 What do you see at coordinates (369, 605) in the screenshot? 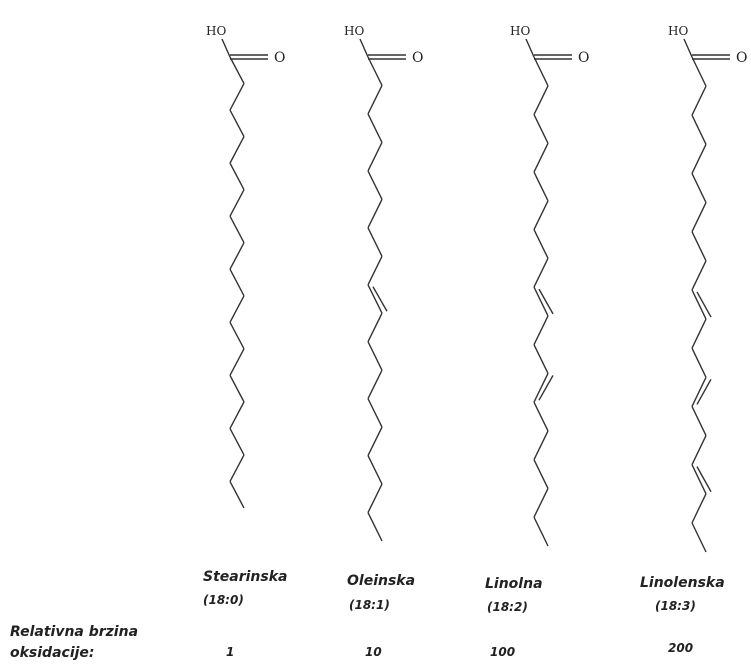
I see `acid-ratio-oleinska: (18:1)` at bounding box center [369, 605].